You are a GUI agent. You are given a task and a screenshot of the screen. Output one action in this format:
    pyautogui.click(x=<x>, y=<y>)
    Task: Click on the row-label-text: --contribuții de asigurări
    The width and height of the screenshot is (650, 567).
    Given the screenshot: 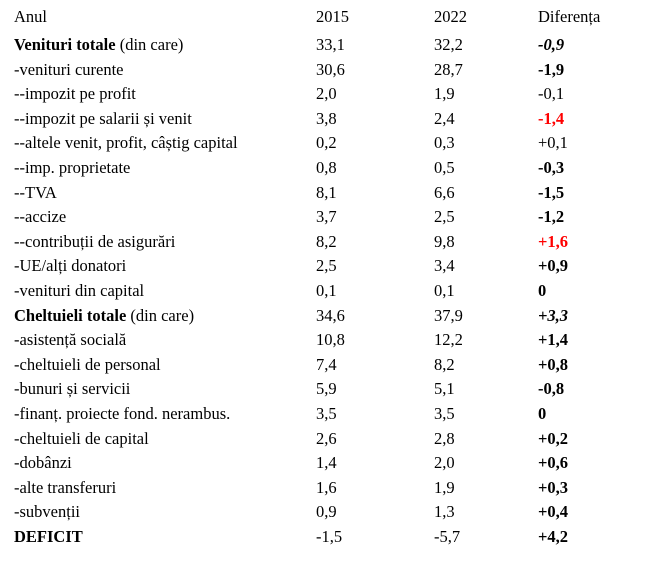 What is the action you would take?
    pyautogui.click(x=95, y=241)
    